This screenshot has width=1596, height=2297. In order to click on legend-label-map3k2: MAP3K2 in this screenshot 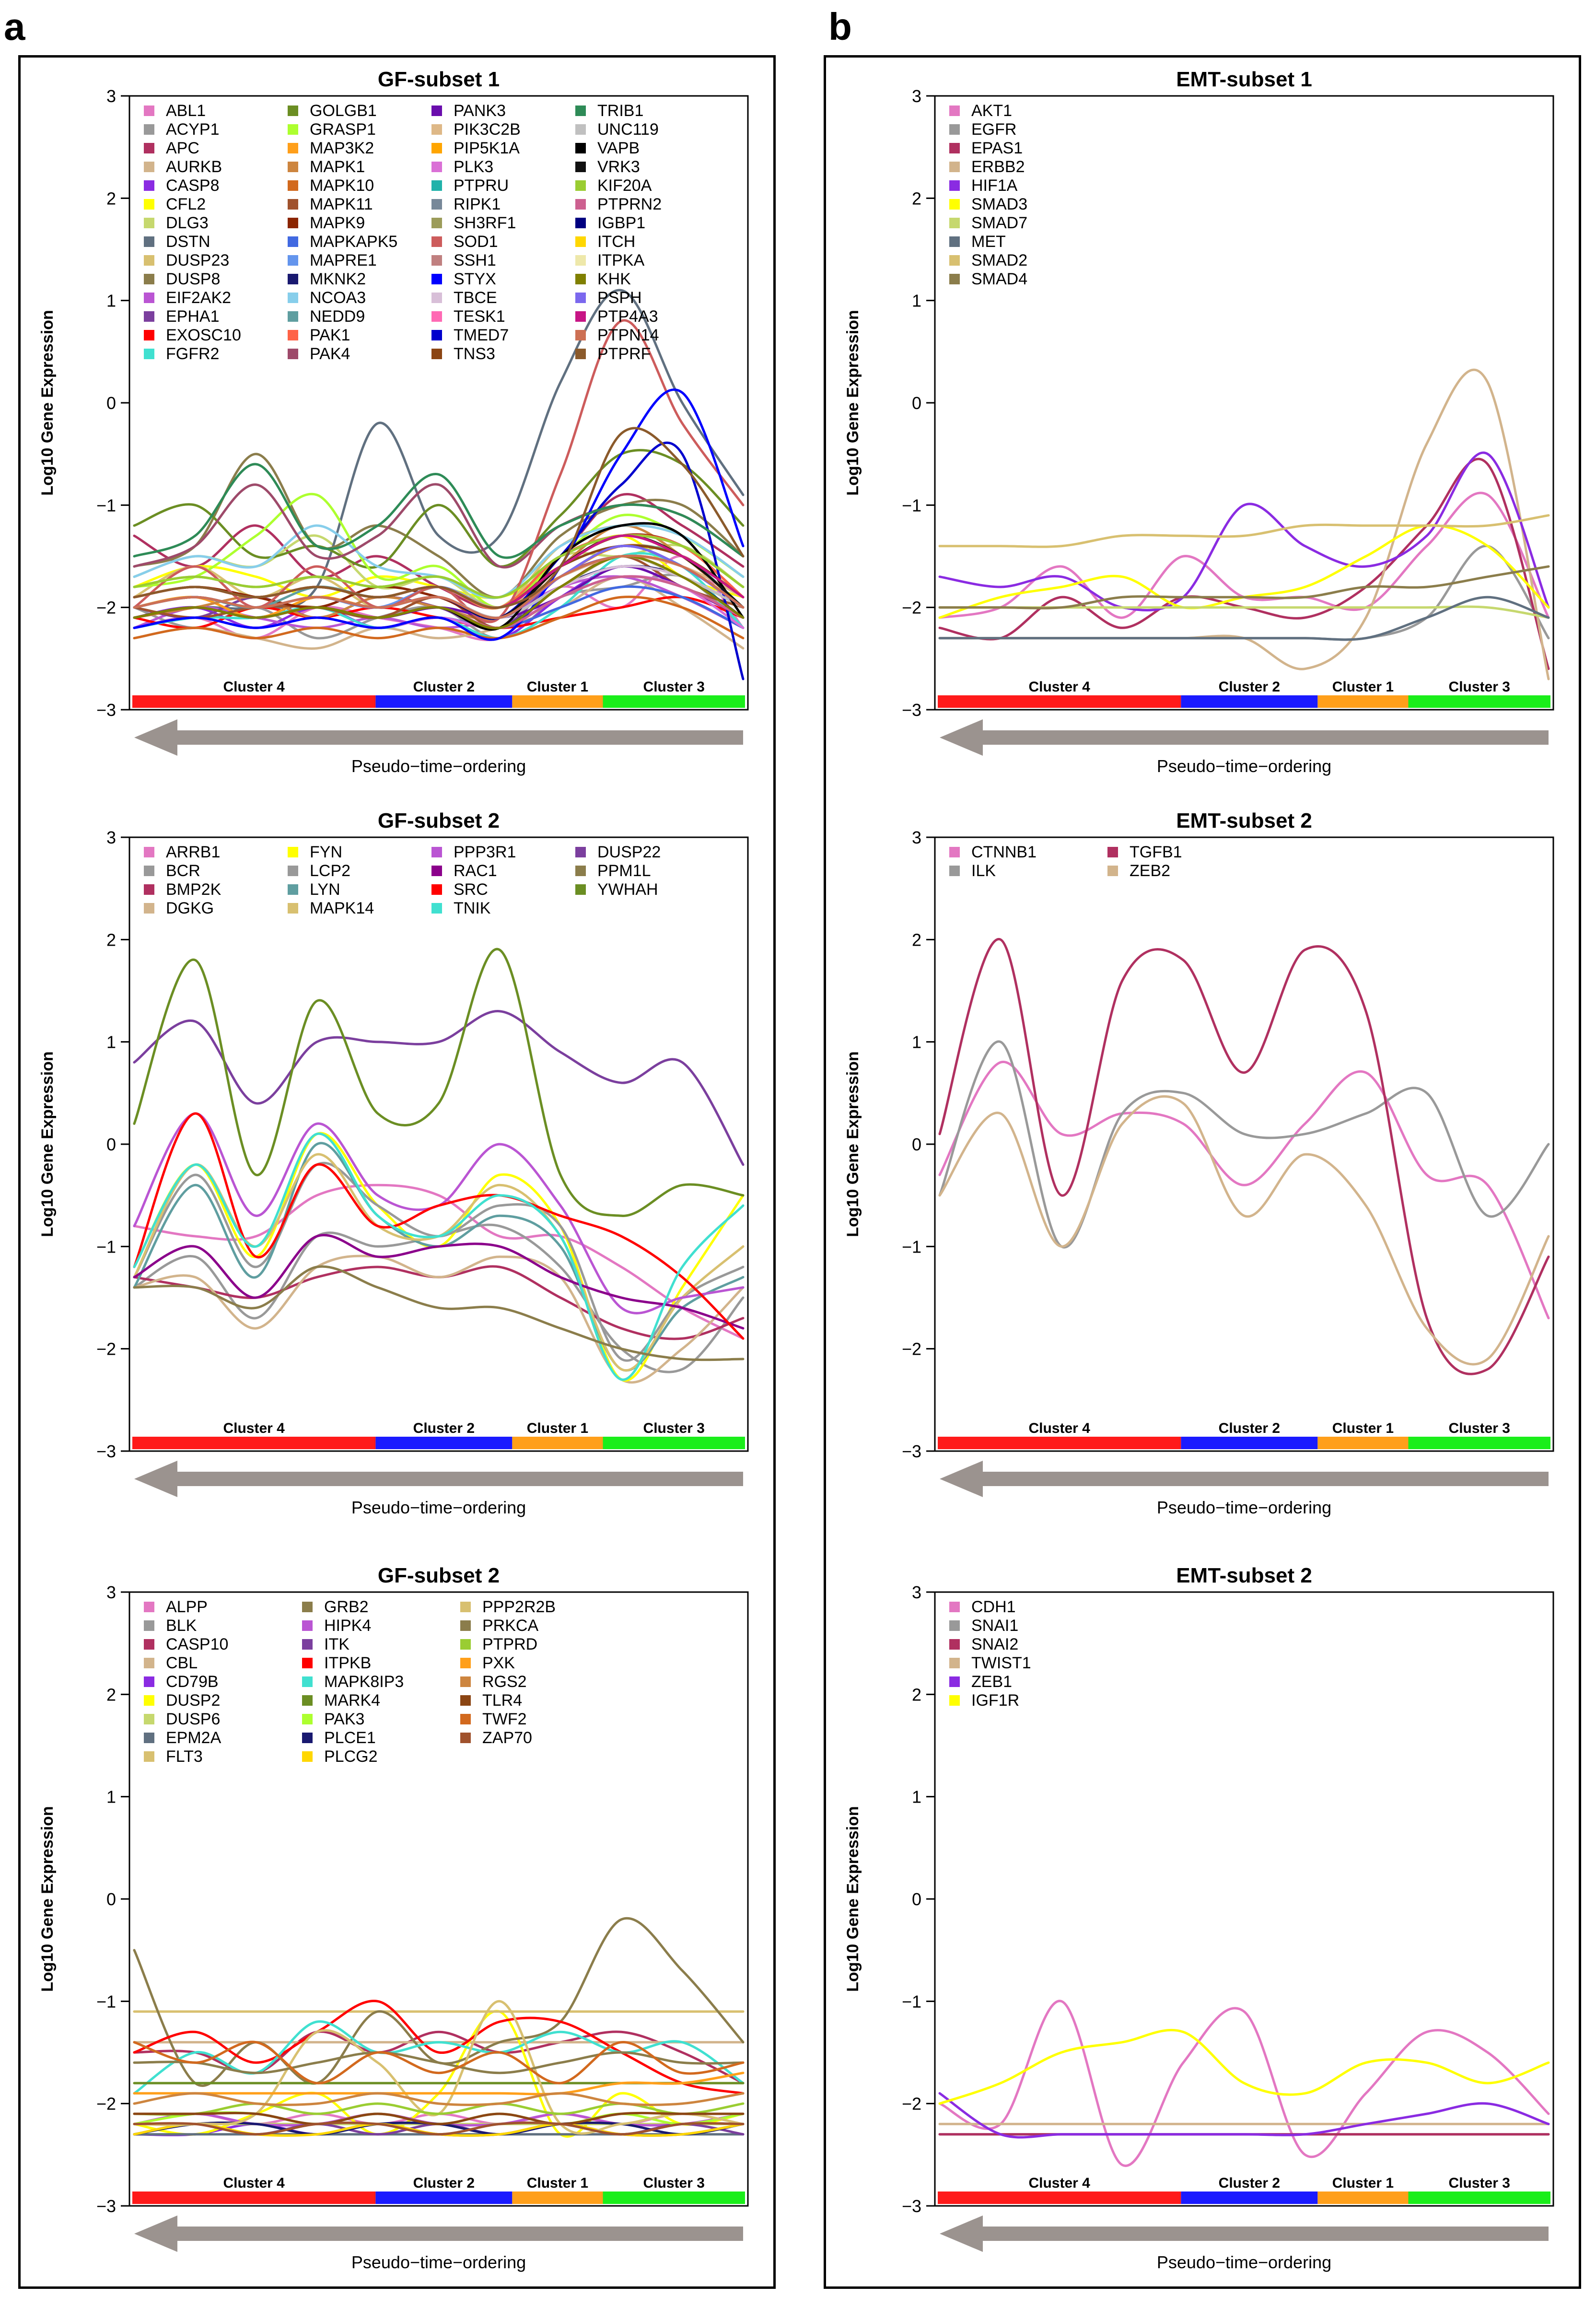, I will do `click(342, 148)`.